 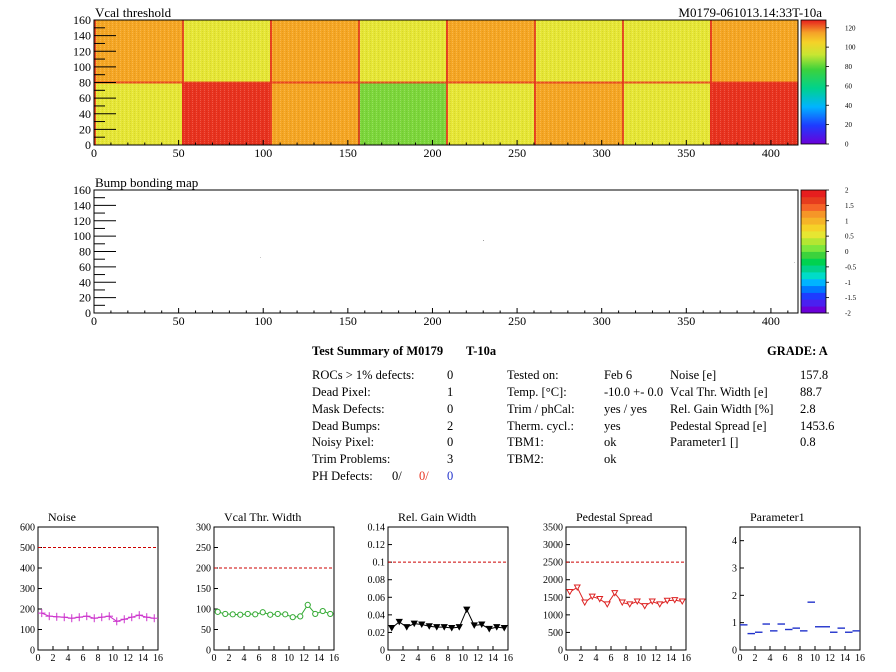 I want to click on chart-title: Vcal Thr. Width, so click(x=262, y=517).